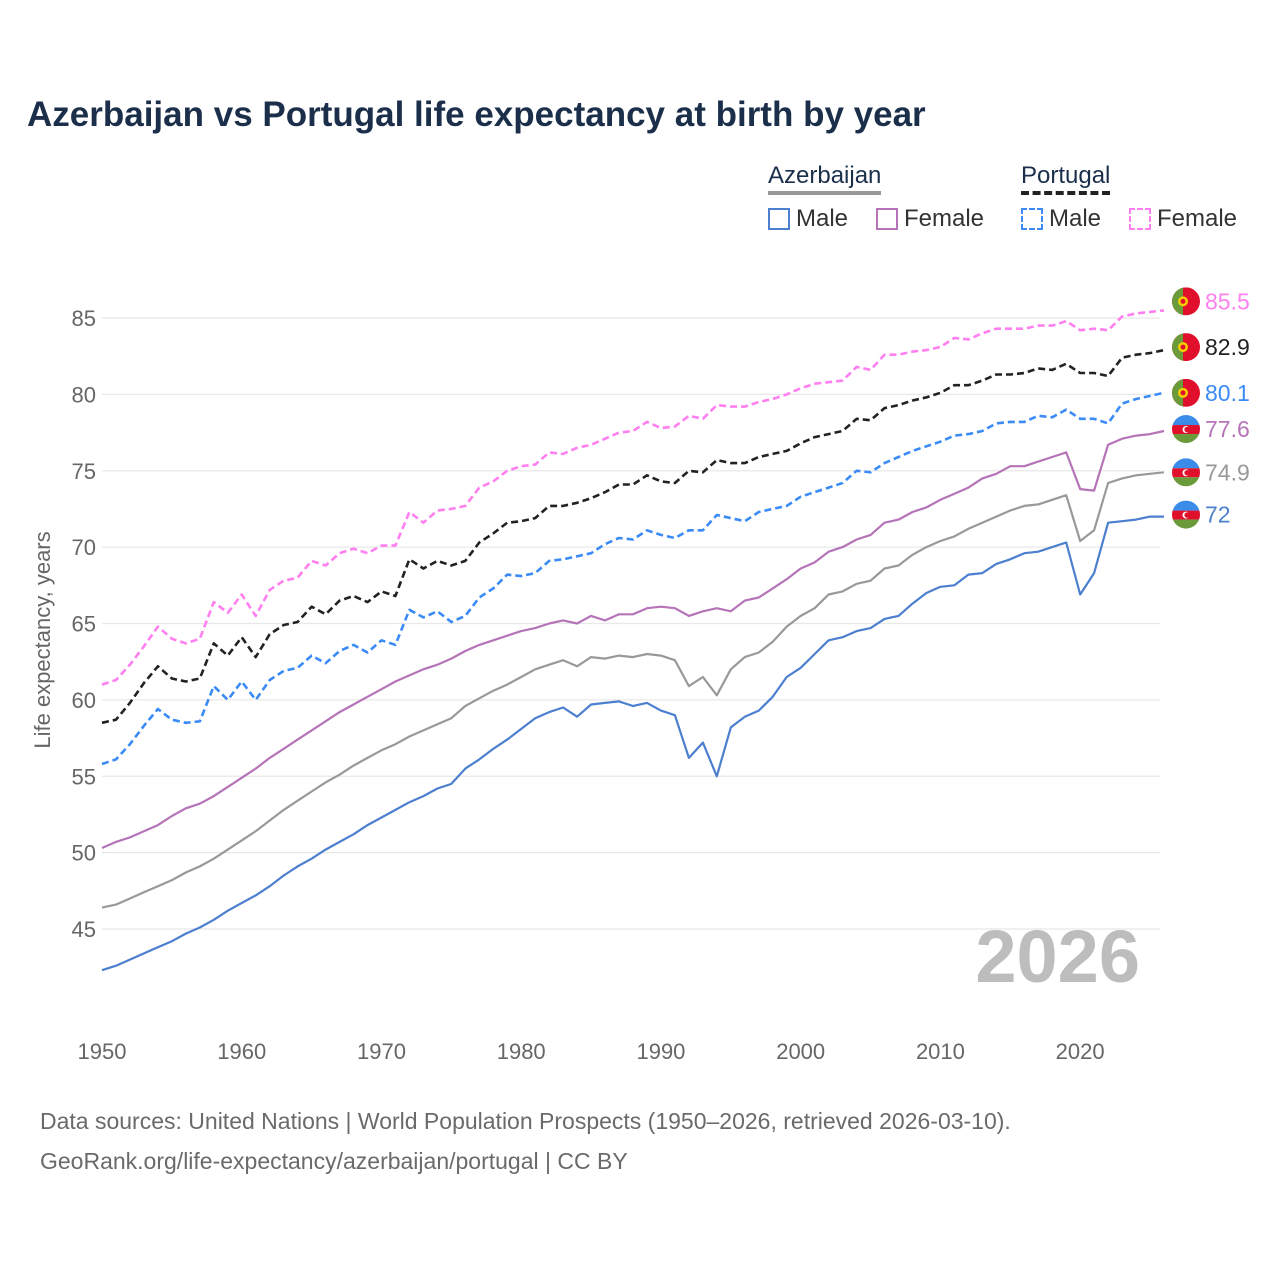 The height and width of the screenshot is (1280, 1280). What do you see at coordinates (84, 547) in the screenshot?
I see `y-tick-label: 70` at bounding box center [84, 547].